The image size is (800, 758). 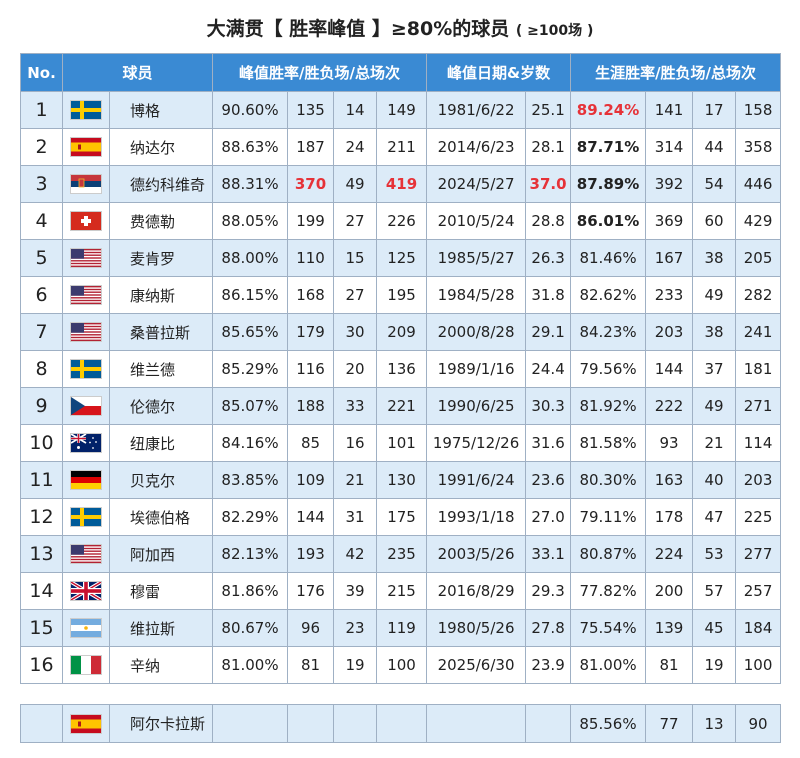 I want to click on peak-date: 2000/8/28, so click(x=476, y=332).